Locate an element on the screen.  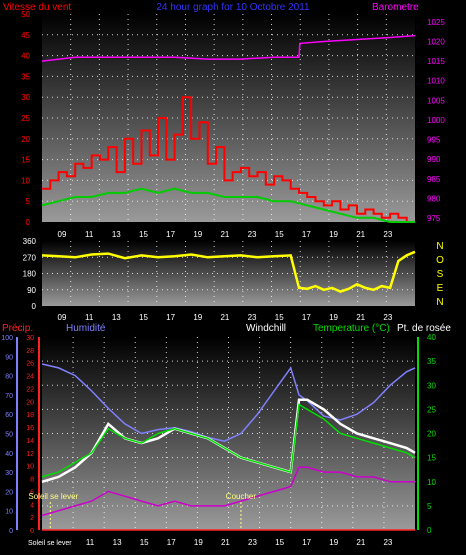
precip-tick-label: 40 is located at coordinates (9, 454).